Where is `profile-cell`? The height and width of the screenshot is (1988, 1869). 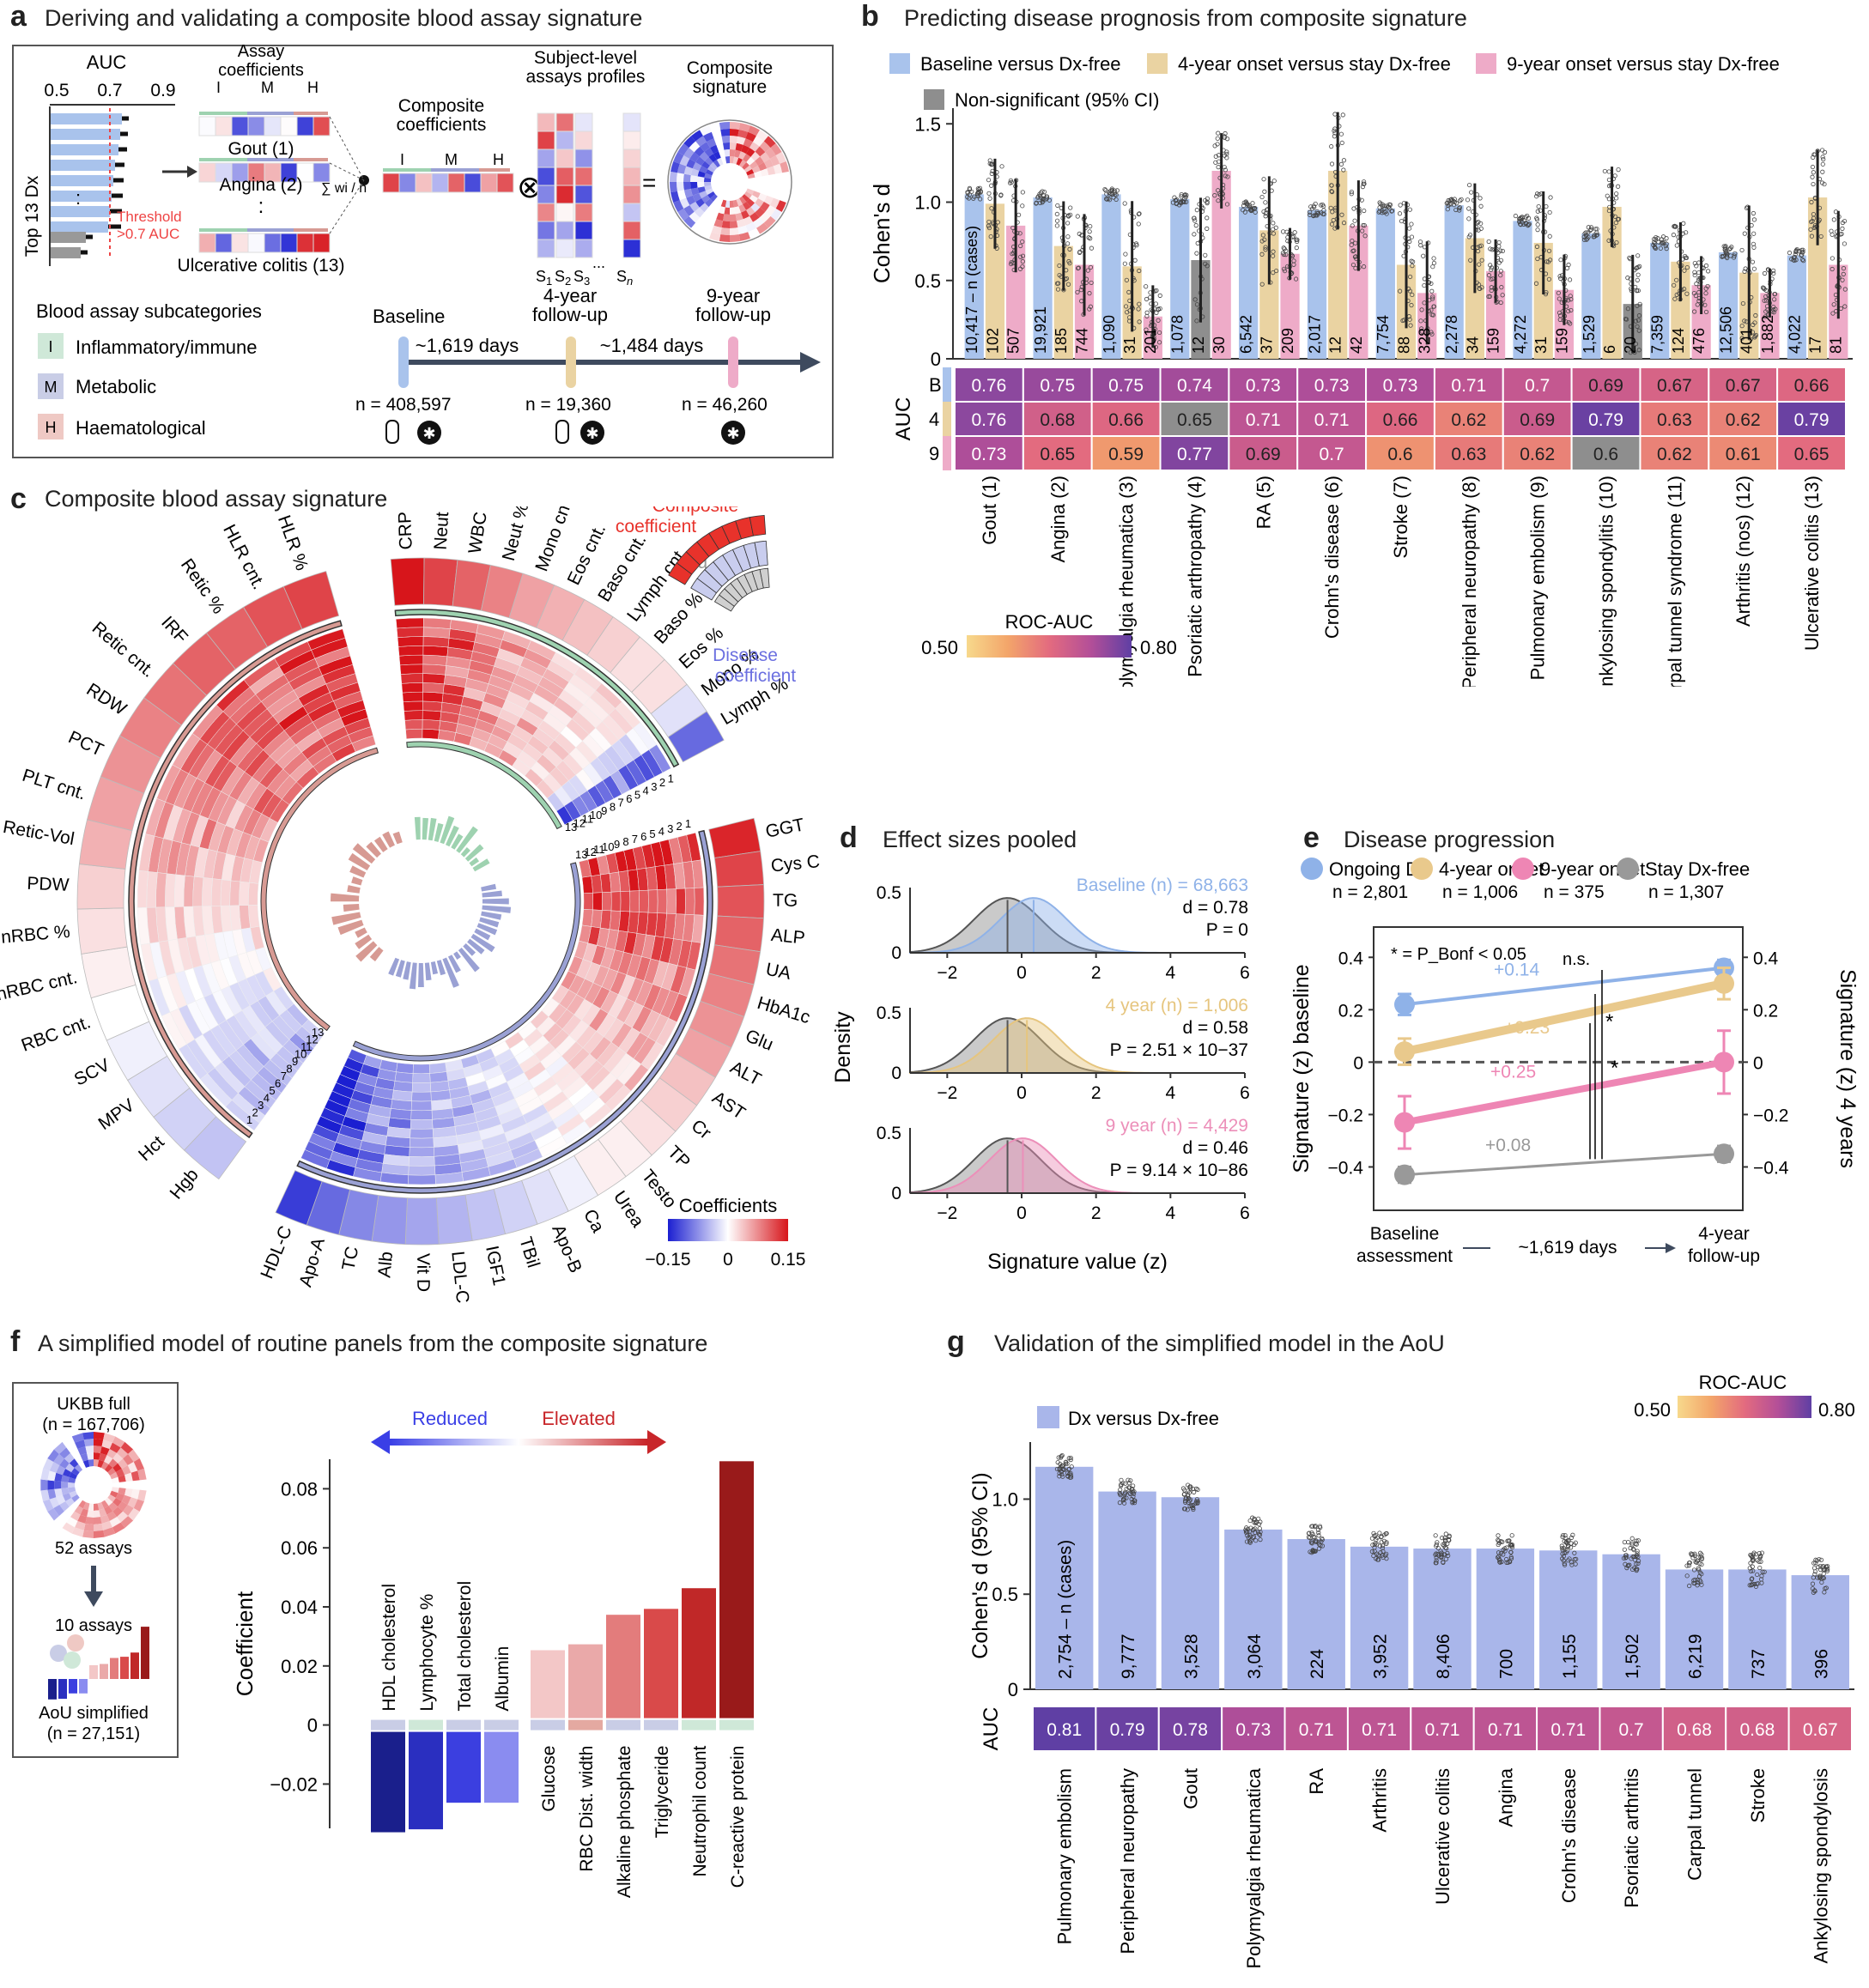 profile-cell is located at coordinates (546, 230).